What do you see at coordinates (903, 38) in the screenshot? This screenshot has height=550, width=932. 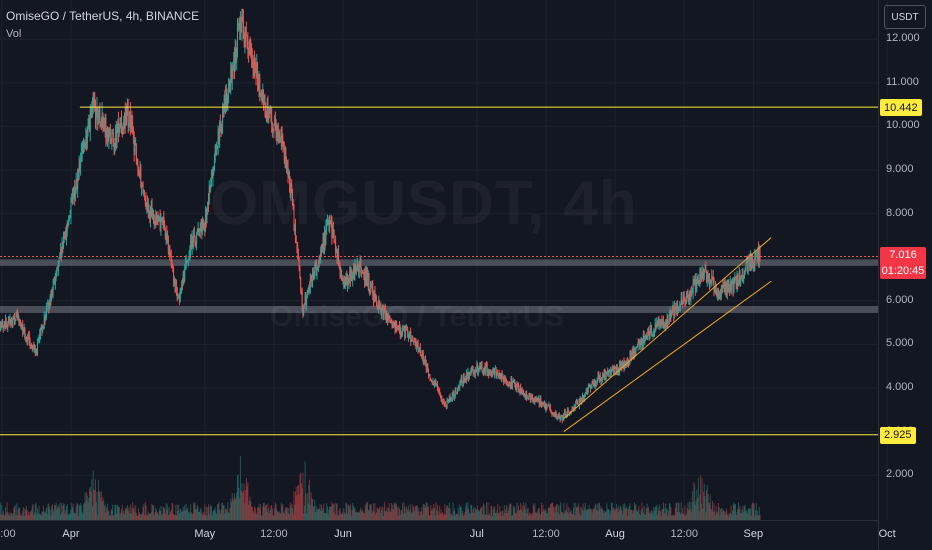 I see `price-tick-label: 12.000` at bounding box center [903, 38].